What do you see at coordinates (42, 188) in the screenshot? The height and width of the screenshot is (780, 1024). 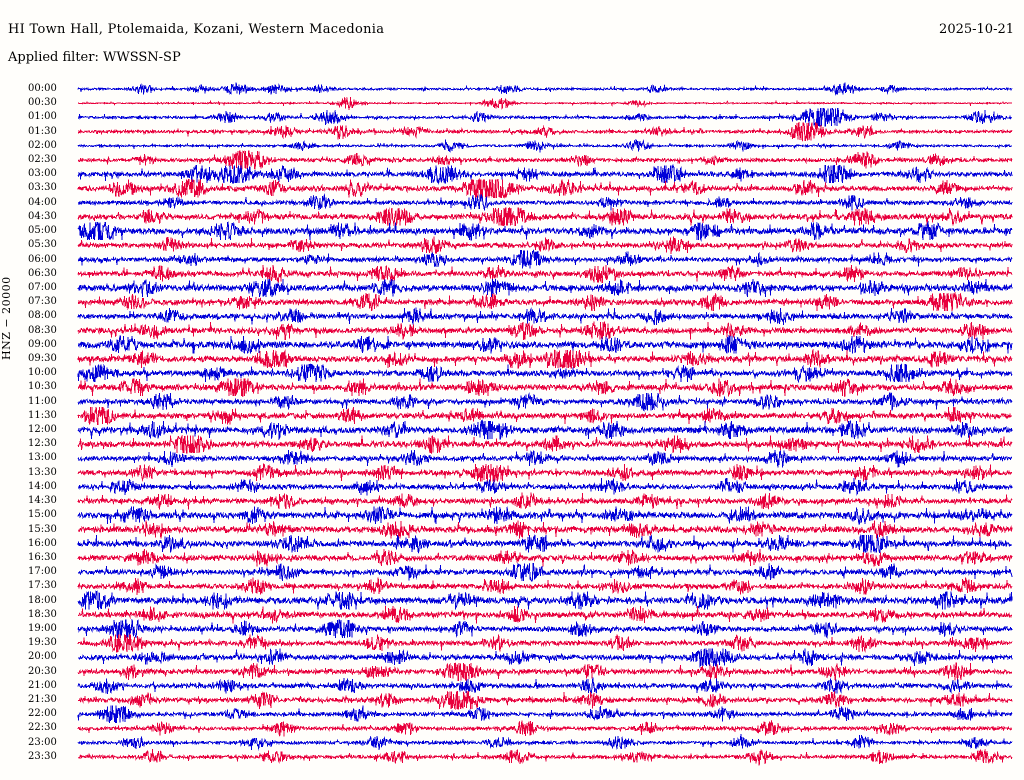 I see `time-axis-tick-label: 03:30` at bounding box center [42, 188].